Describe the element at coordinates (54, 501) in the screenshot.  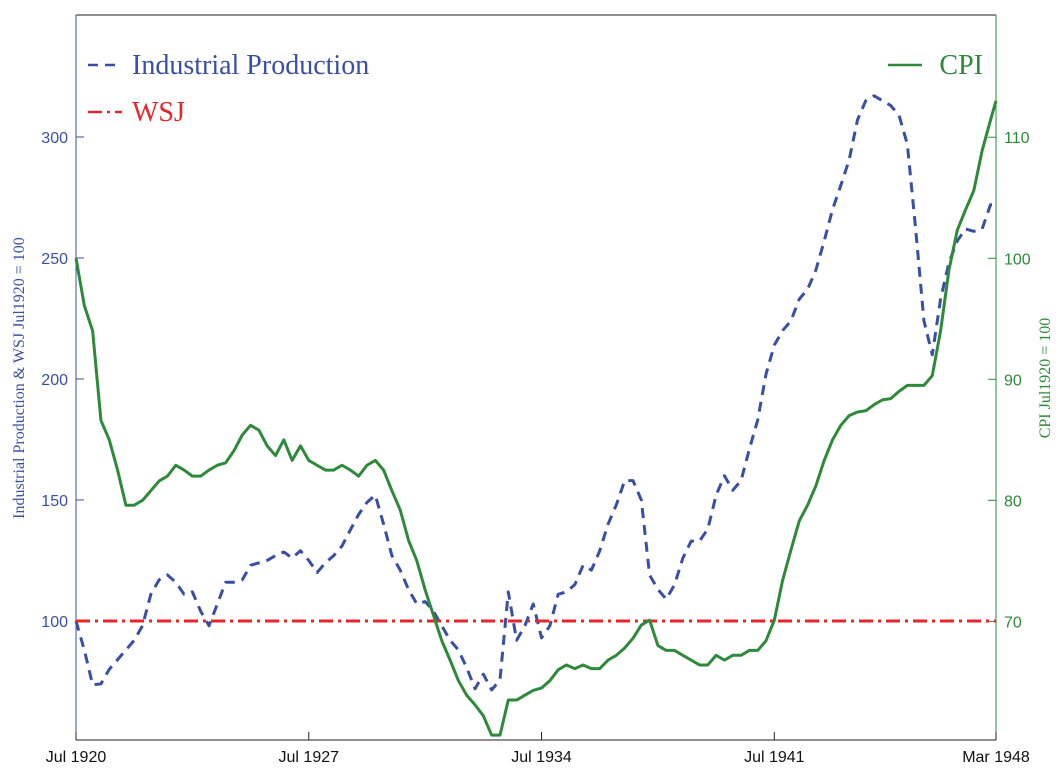
I see `y-tick-label: 150` at that location.